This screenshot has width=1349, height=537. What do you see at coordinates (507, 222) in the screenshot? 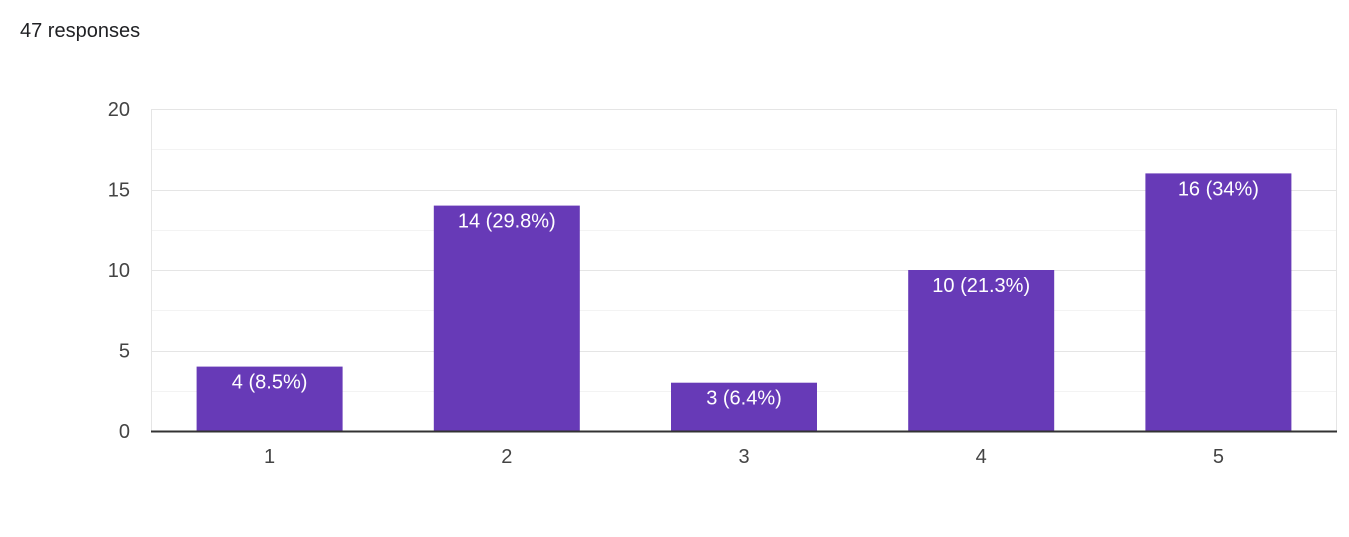
I see `bar-data-label: 14 (29.8%)` at bounding box center [507, 222].